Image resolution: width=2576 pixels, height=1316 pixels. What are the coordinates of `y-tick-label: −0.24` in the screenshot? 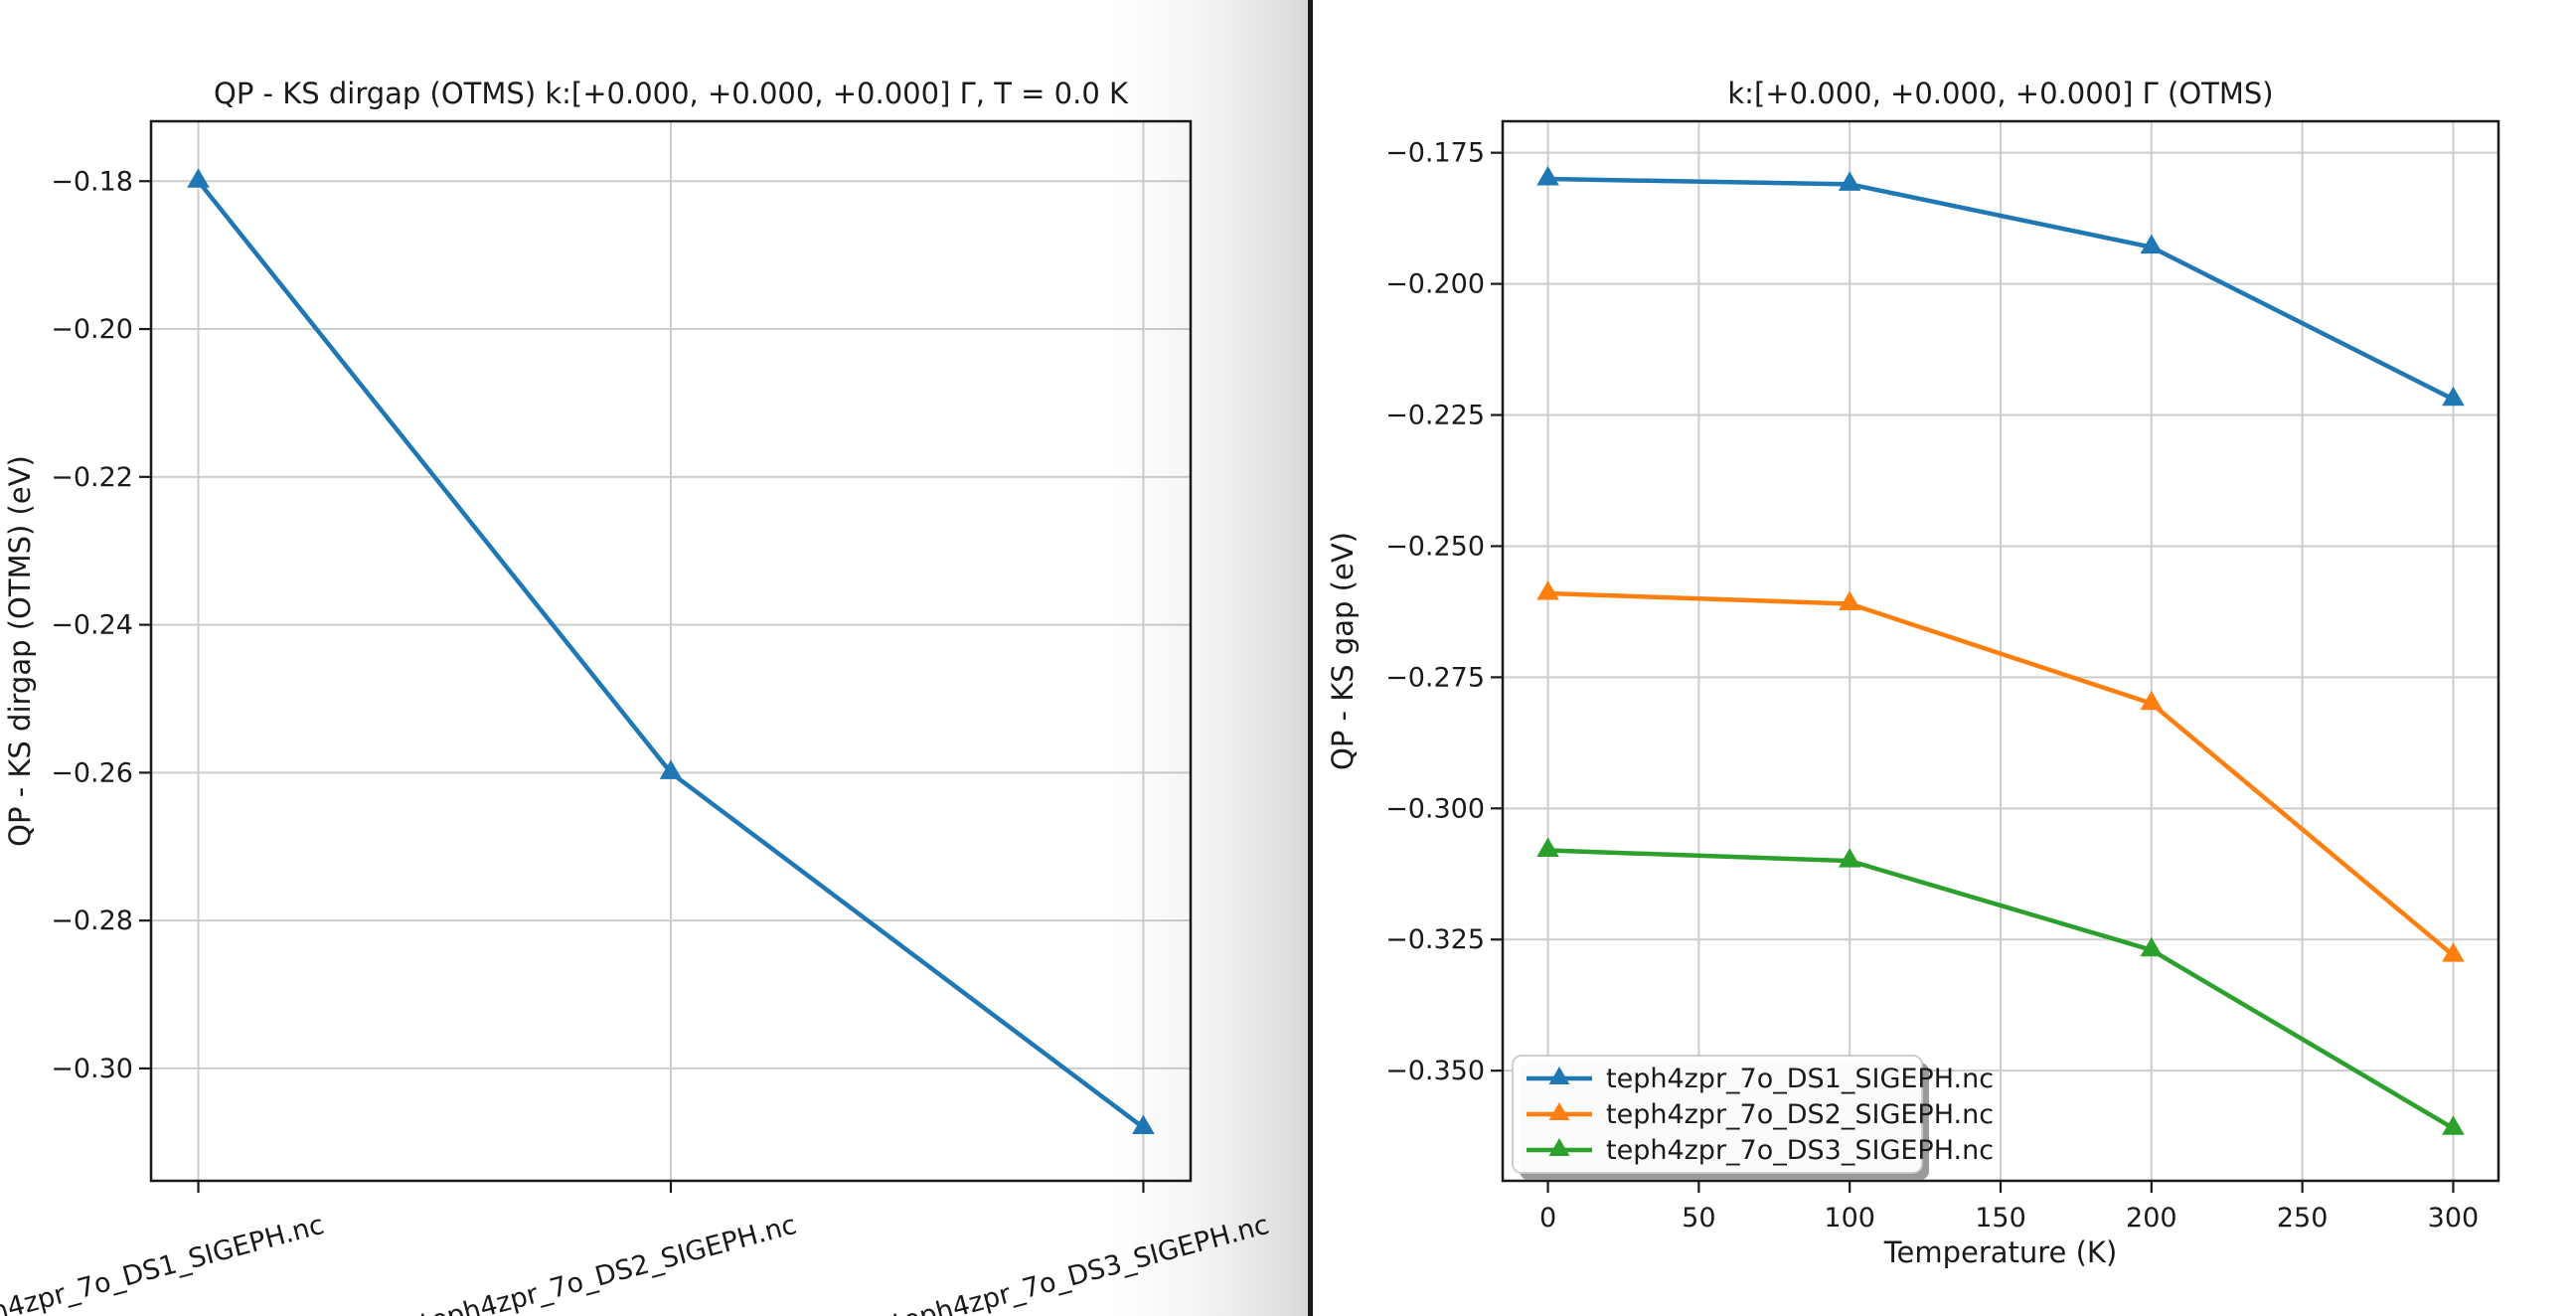 It's located at (92, 625).